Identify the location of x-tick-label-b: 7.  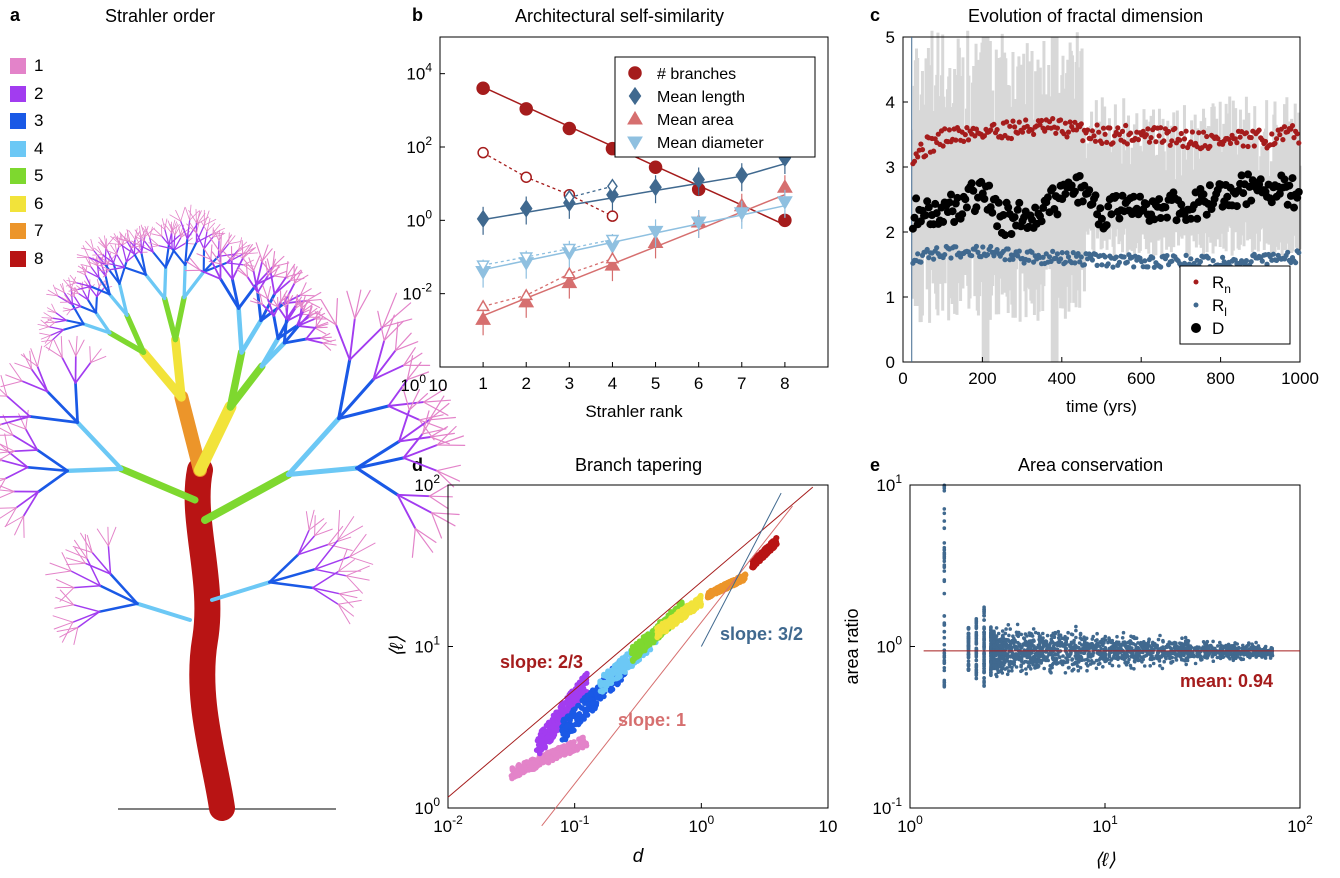
(741, 383).